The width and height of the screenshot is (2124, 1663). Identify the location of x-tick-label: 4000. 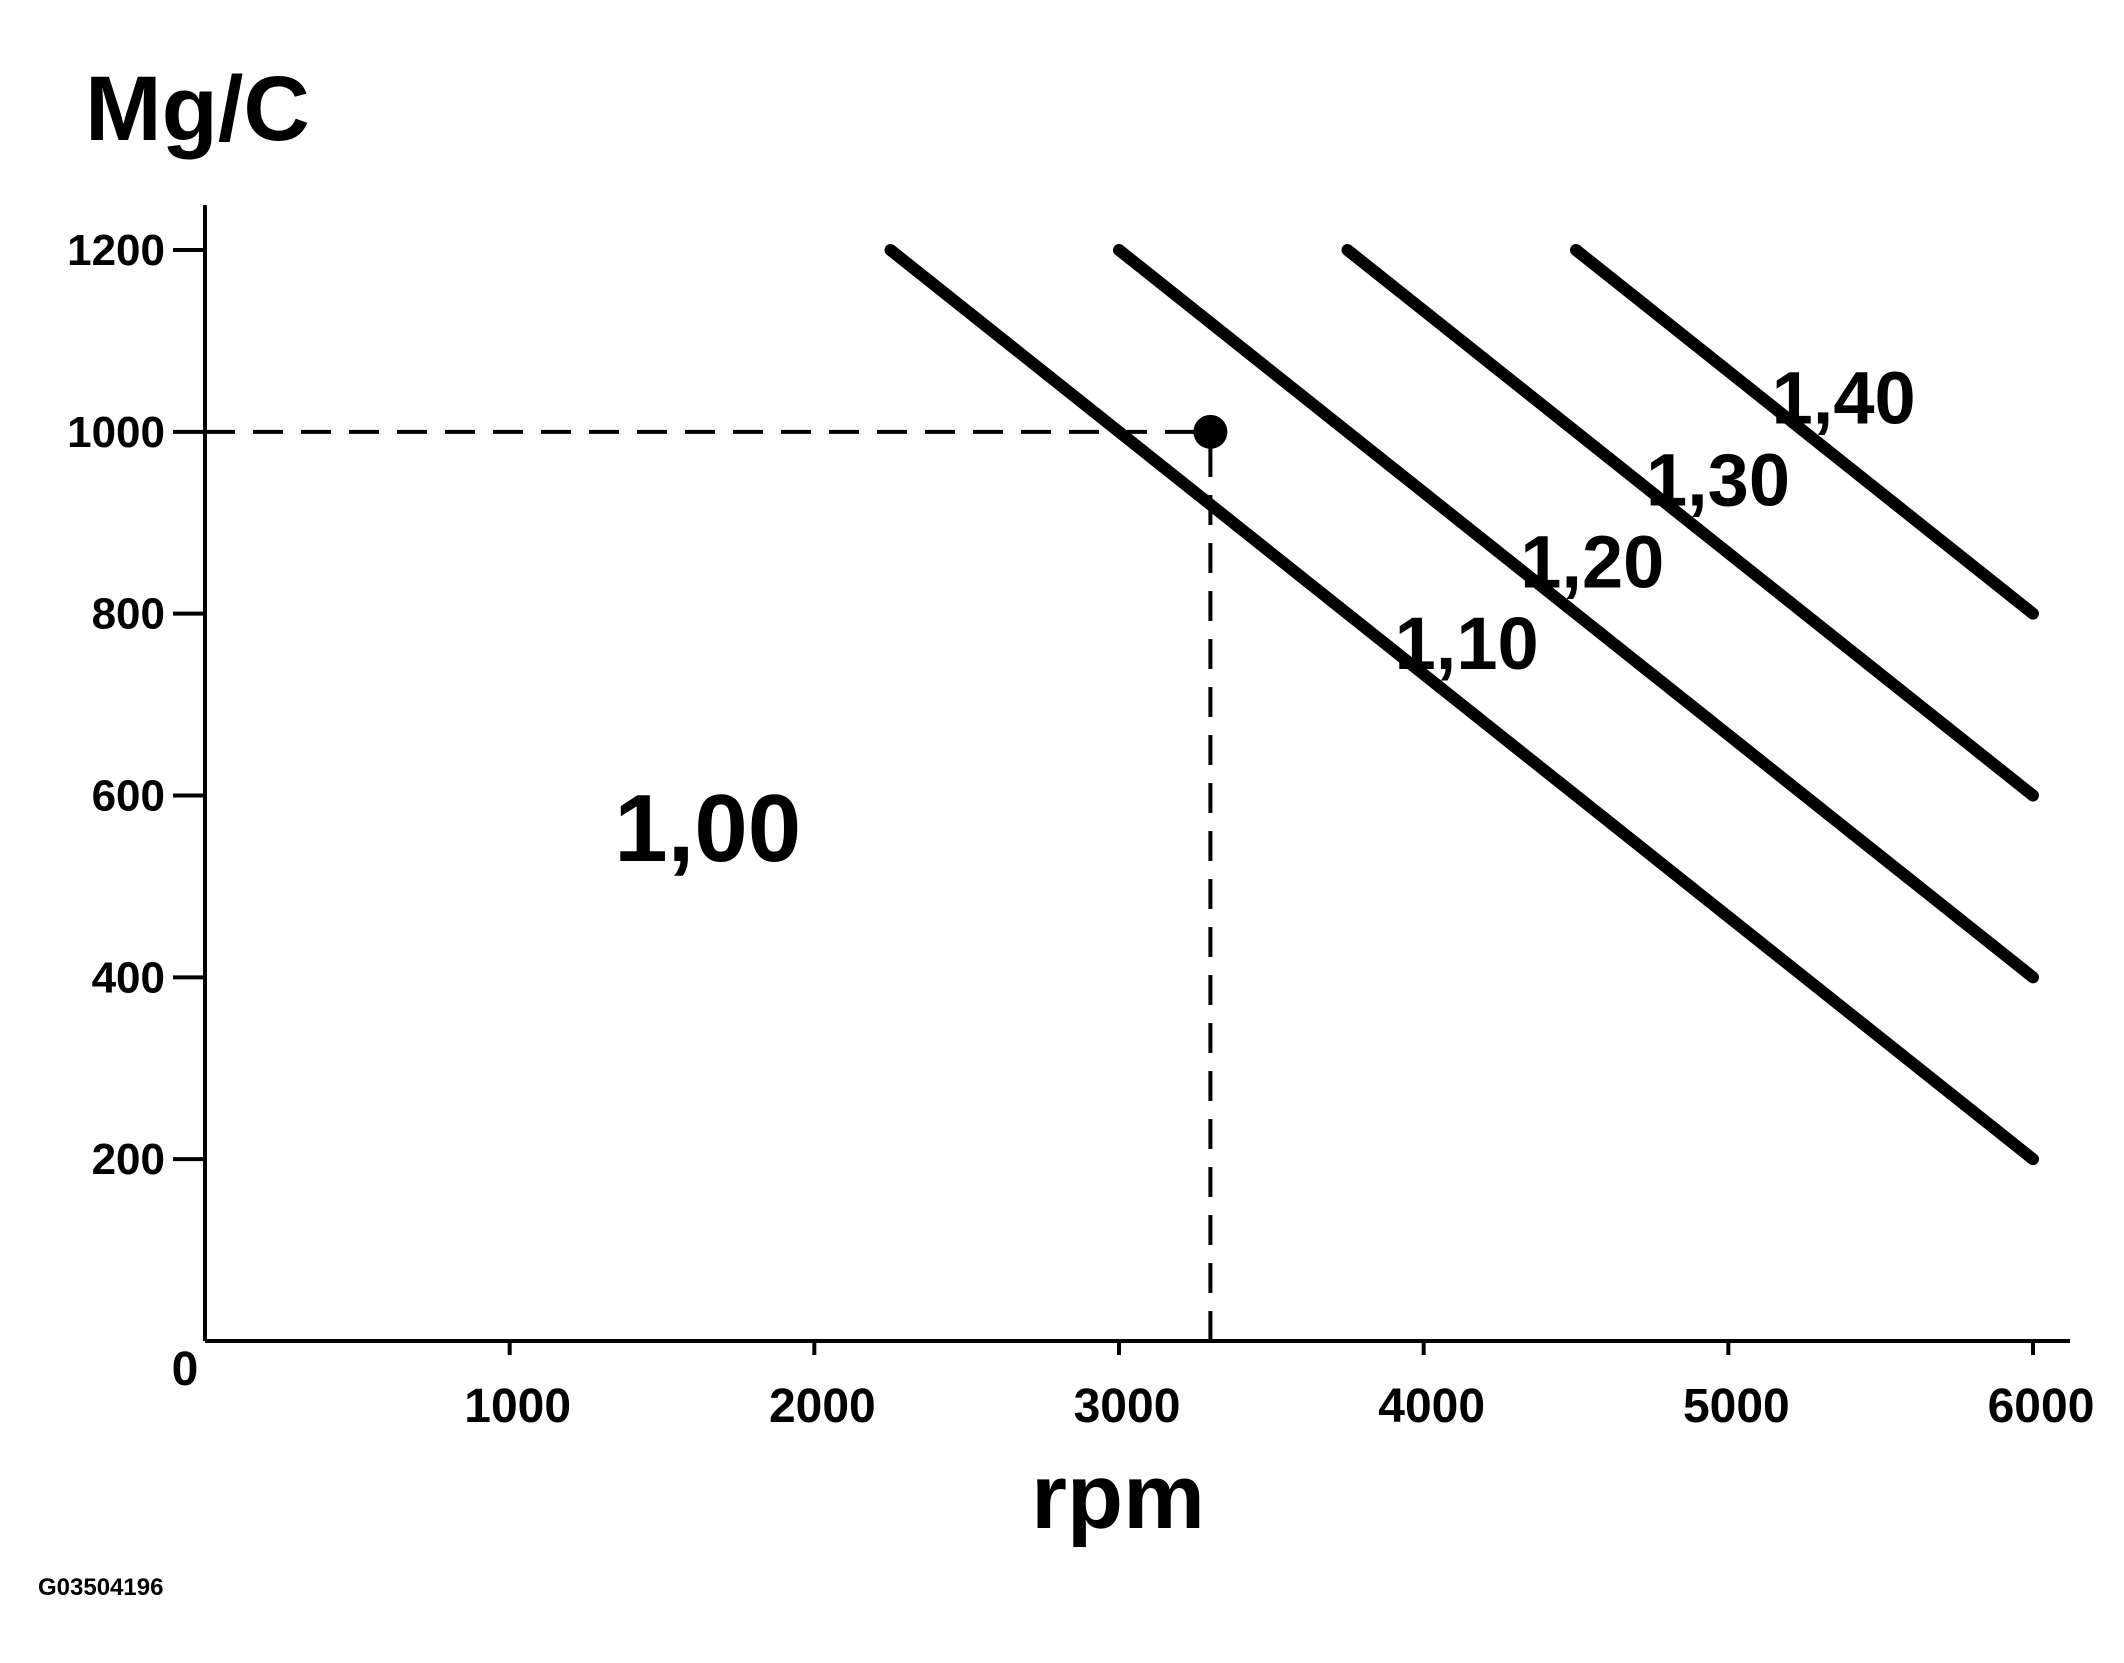
(1431, 1406).